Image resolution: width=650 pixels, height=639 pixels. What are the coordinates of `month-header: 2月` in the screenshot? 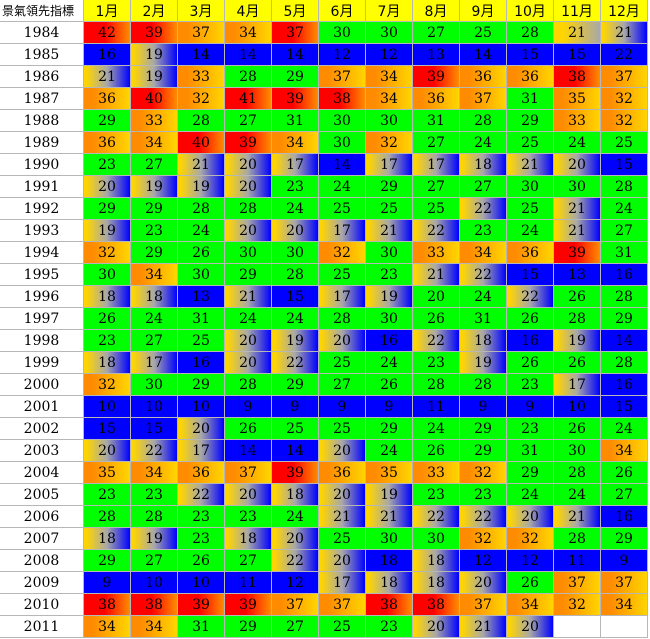 It's located at (154, 11).